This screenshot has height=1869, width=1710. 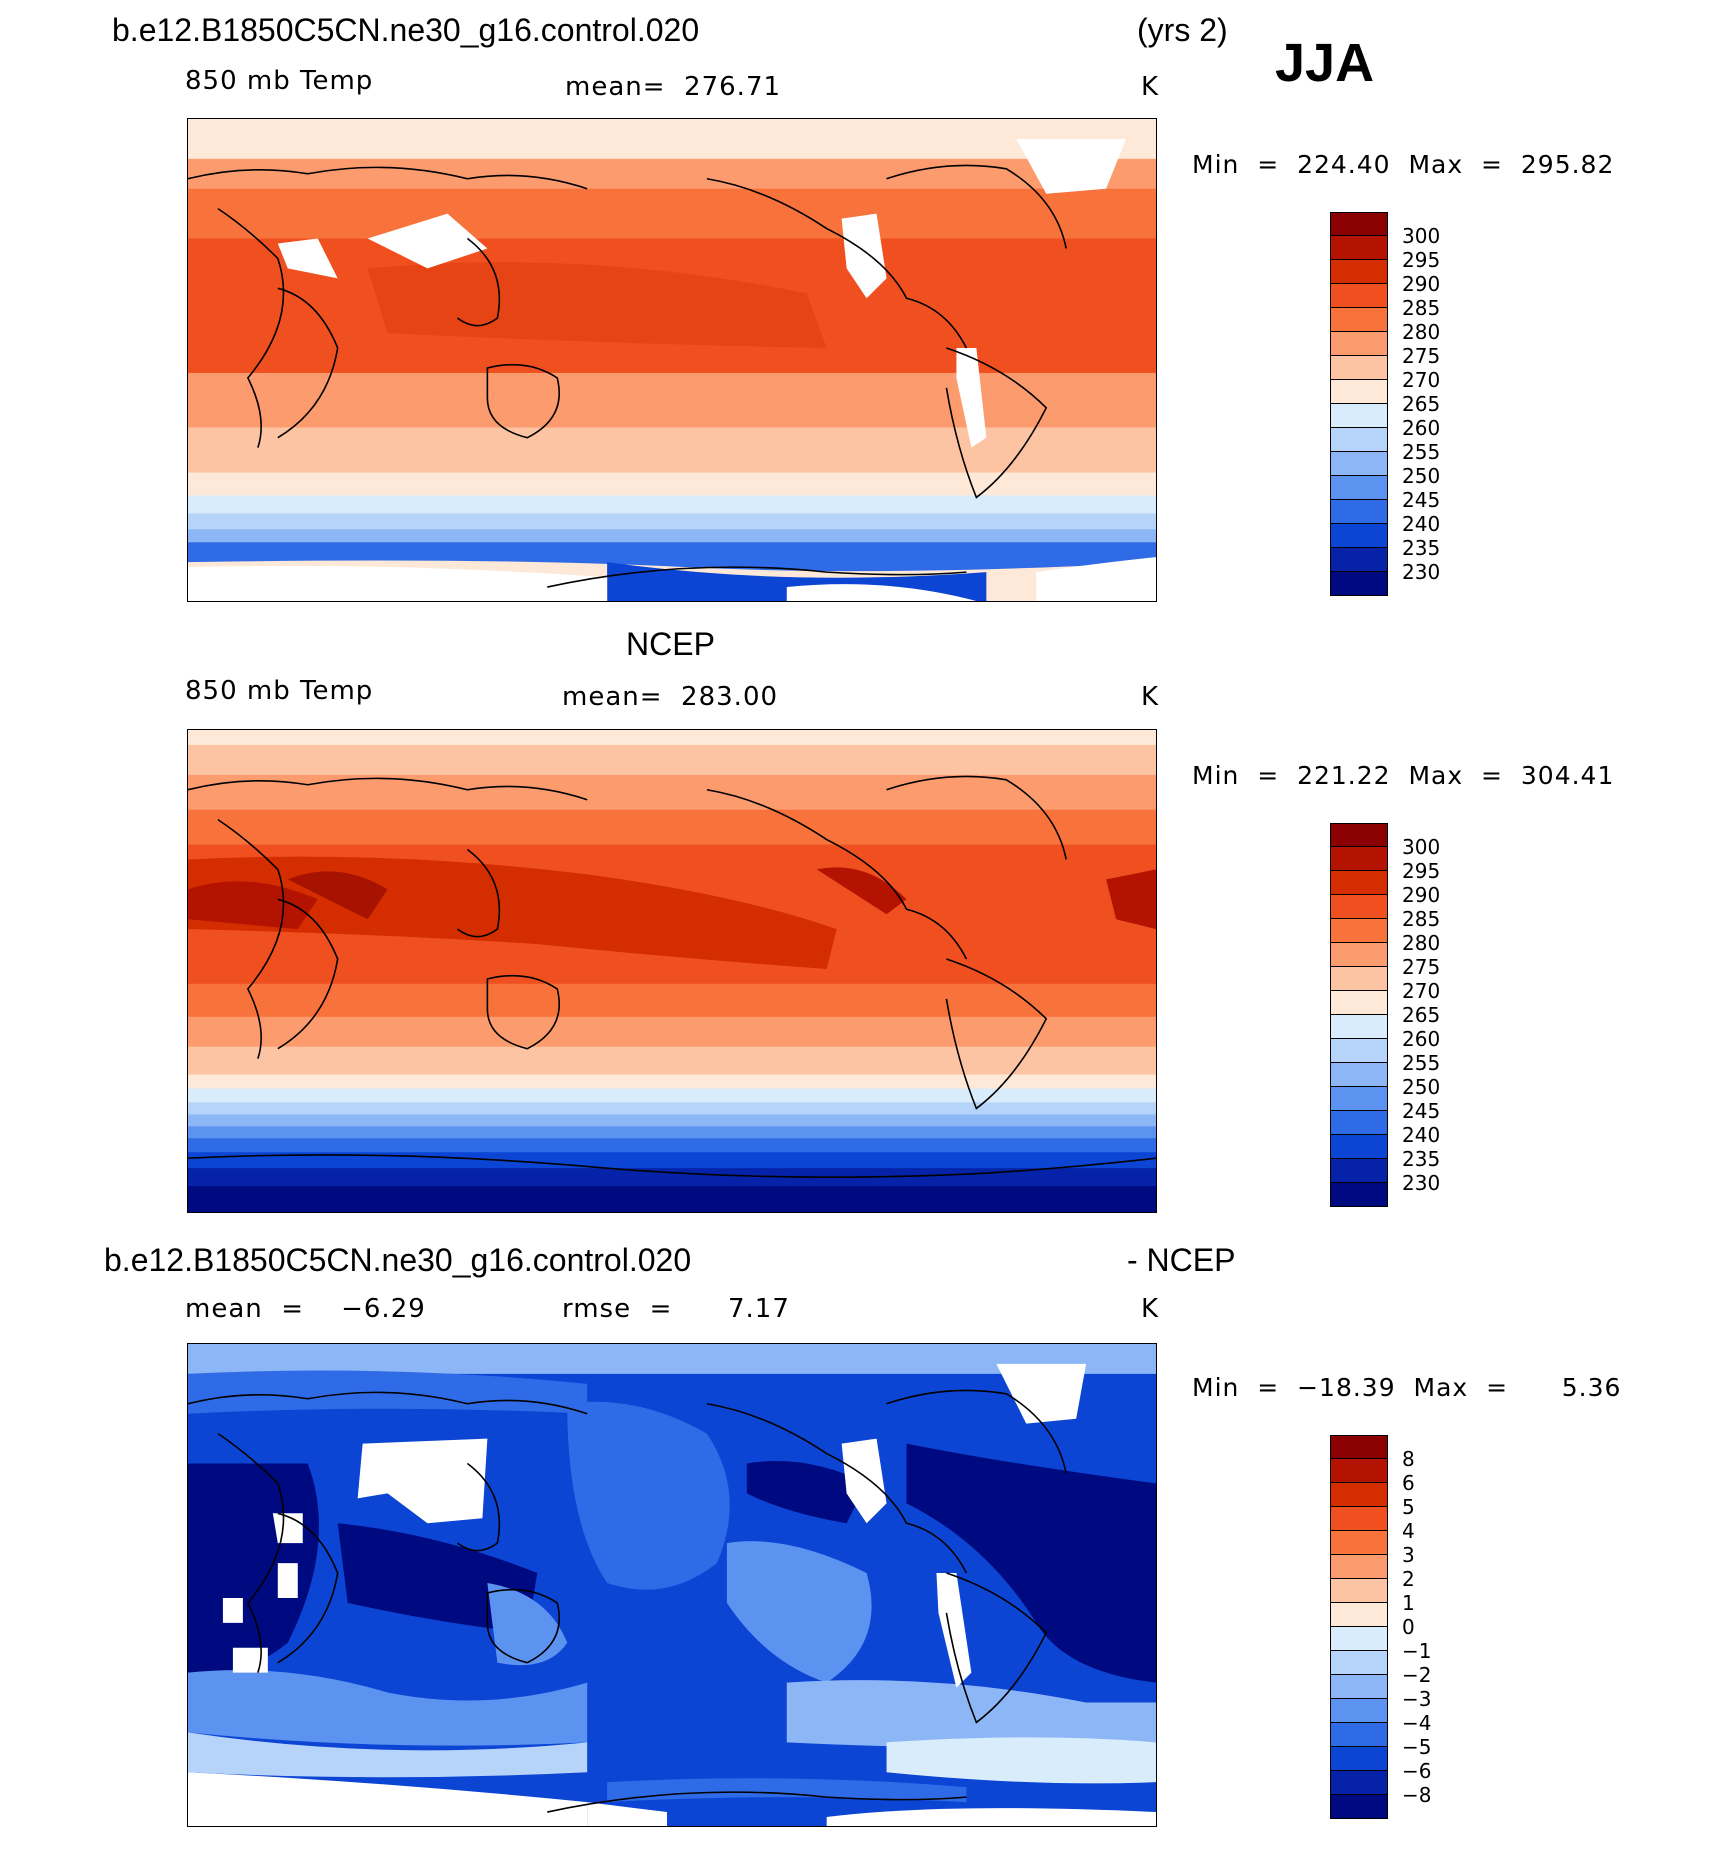 I want to click on colorbar-label: −4, so click(x=1417, y=1723).